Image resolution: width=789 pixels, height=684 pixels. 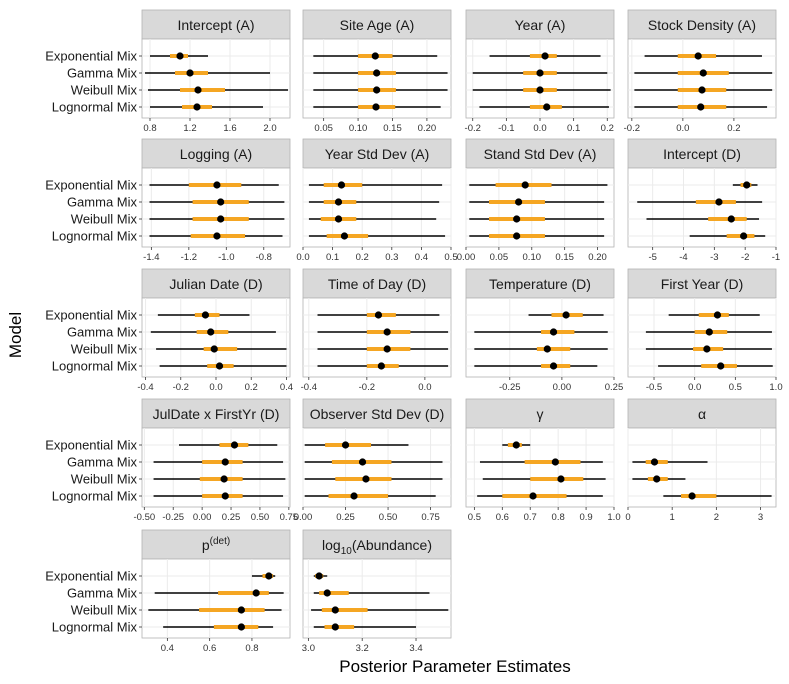 I want to click on facet-strip-label: Year (A), so click(x=540, y=25).